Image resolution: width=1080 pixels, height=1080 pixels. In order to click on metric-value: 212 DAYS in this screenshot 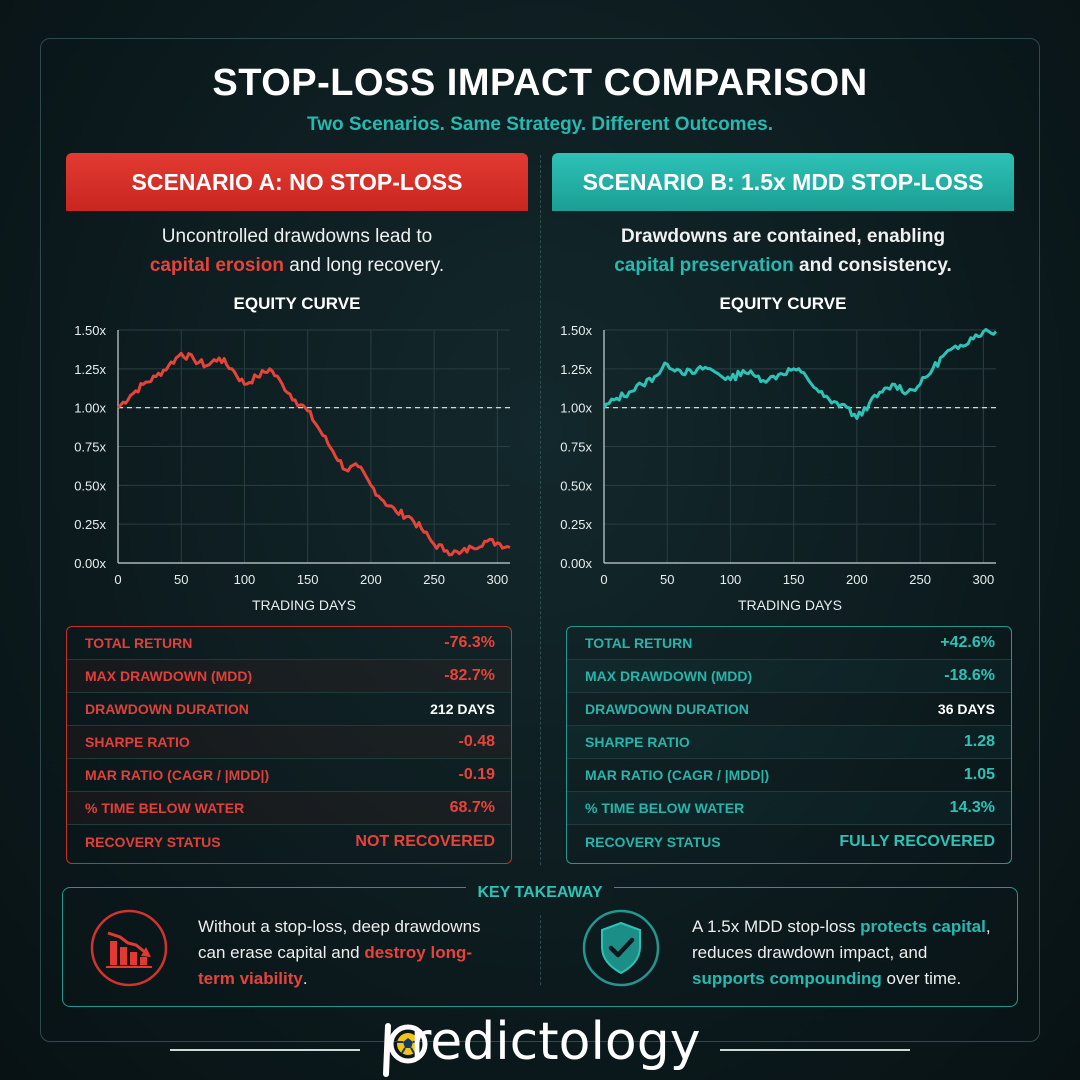, I will do `click(462, 709)`.